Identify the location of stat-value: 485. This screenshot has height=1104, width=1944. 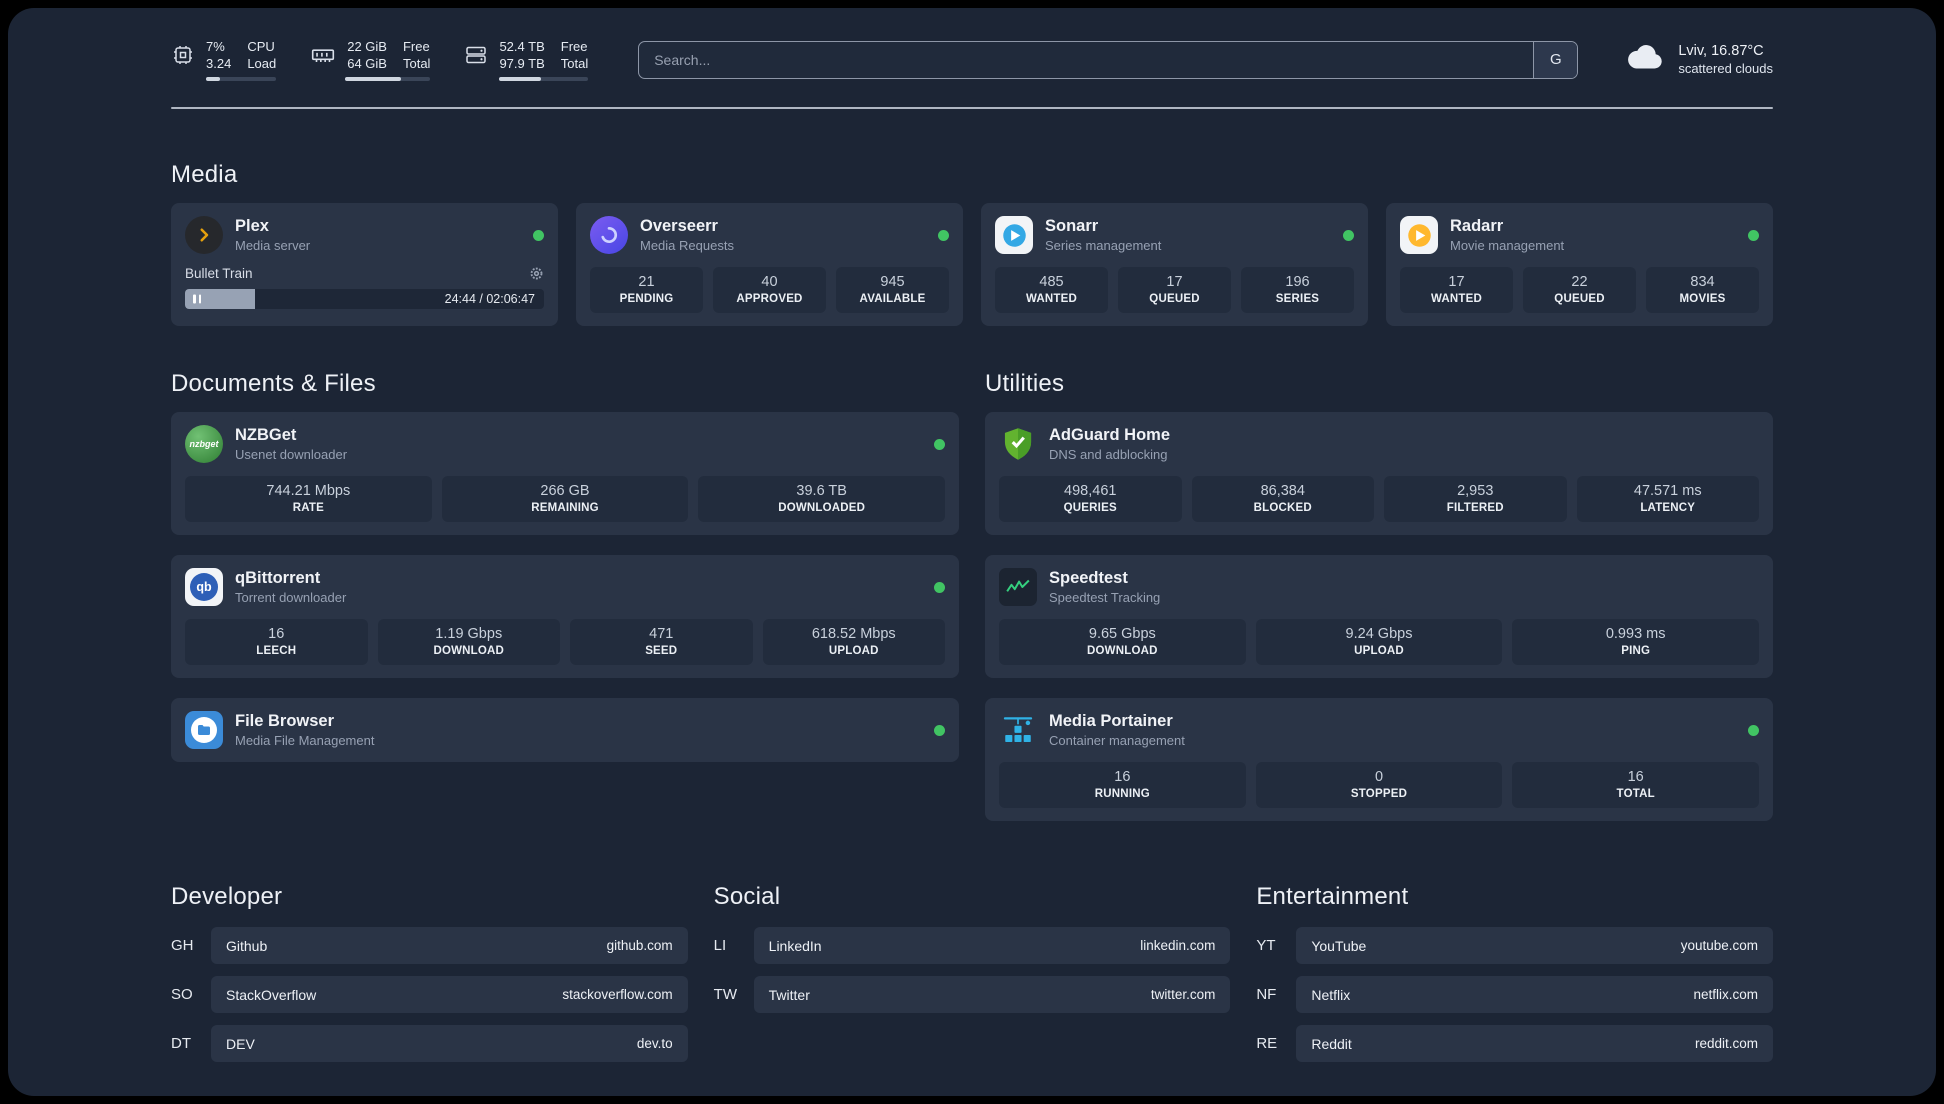
(1051, 282).